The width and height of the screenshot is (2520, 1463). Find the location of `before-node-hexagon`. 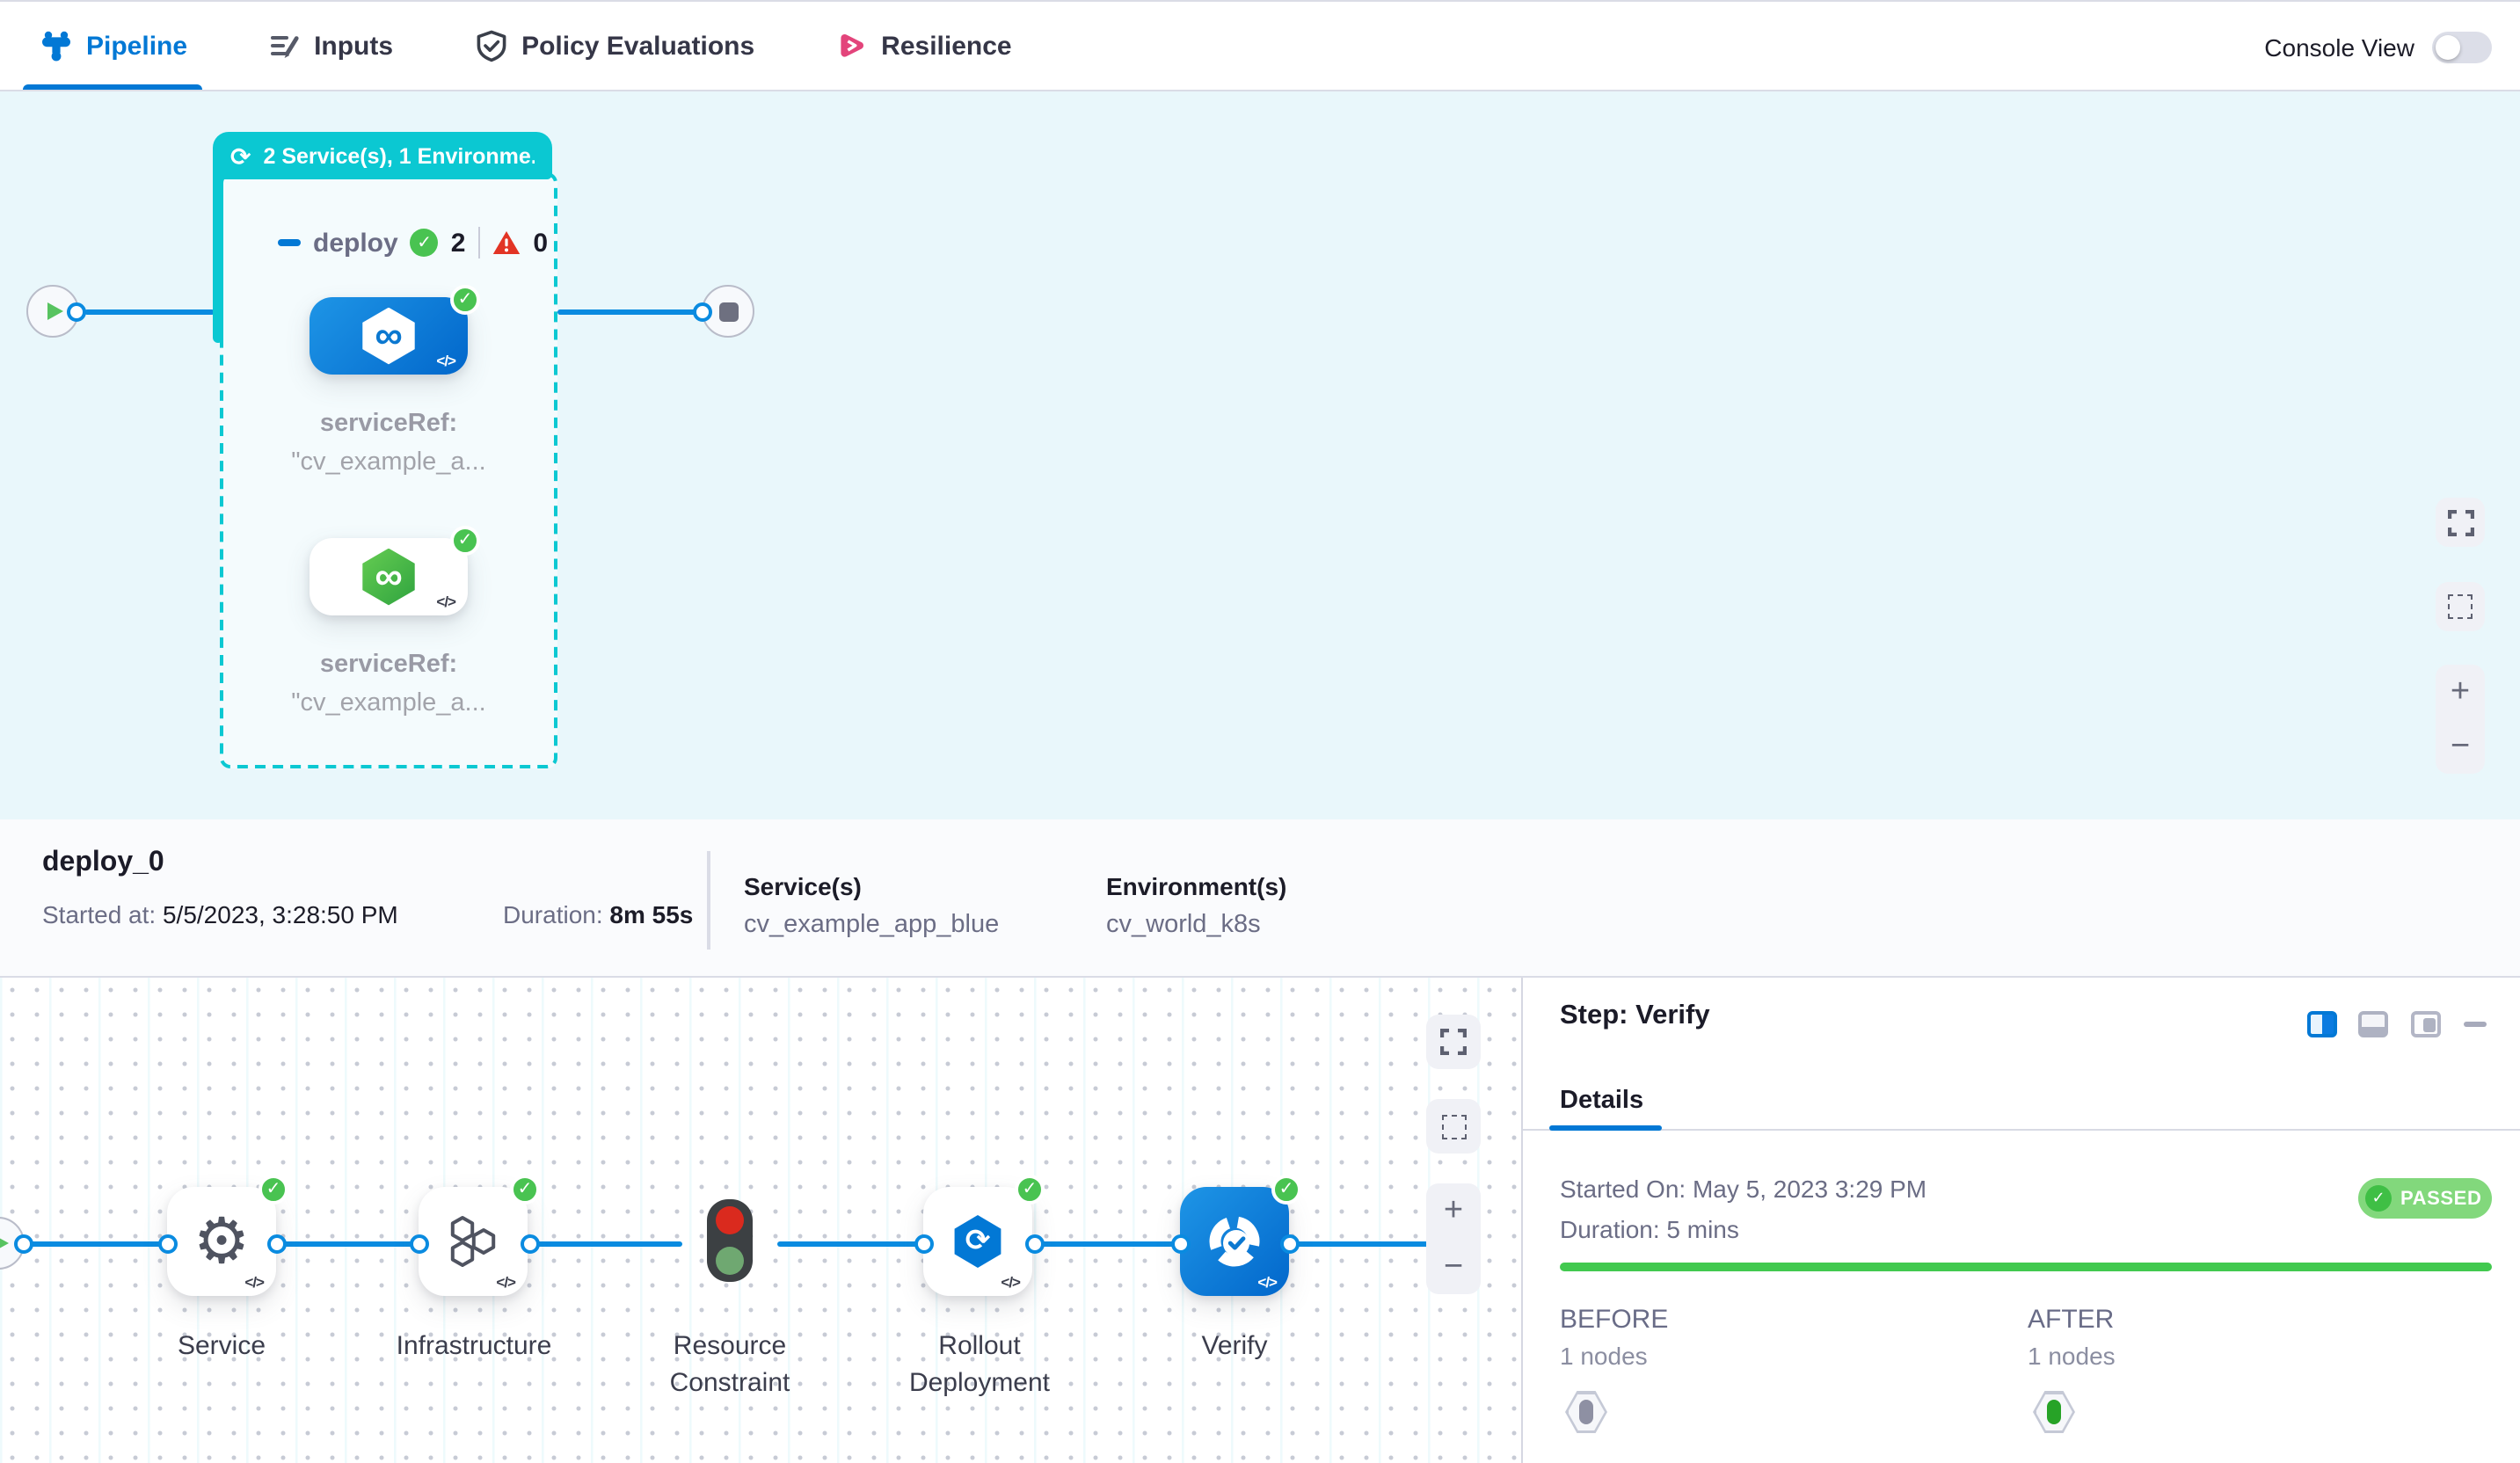

before-node-hexagon is located at coordinates (1586, 1412).